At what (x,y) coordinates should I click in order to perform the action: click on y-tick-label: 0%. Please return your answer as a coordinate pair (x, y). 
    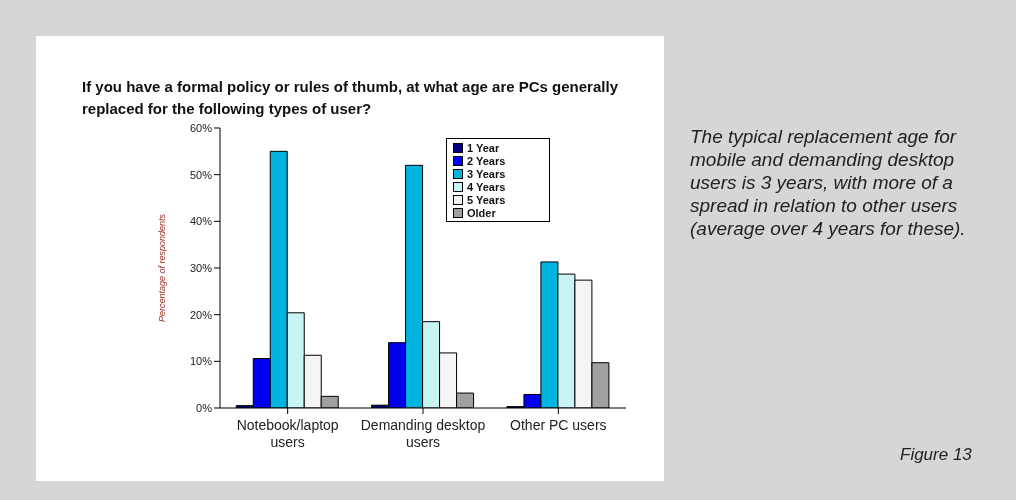
    Looking at the image, I should click on (204, 407).